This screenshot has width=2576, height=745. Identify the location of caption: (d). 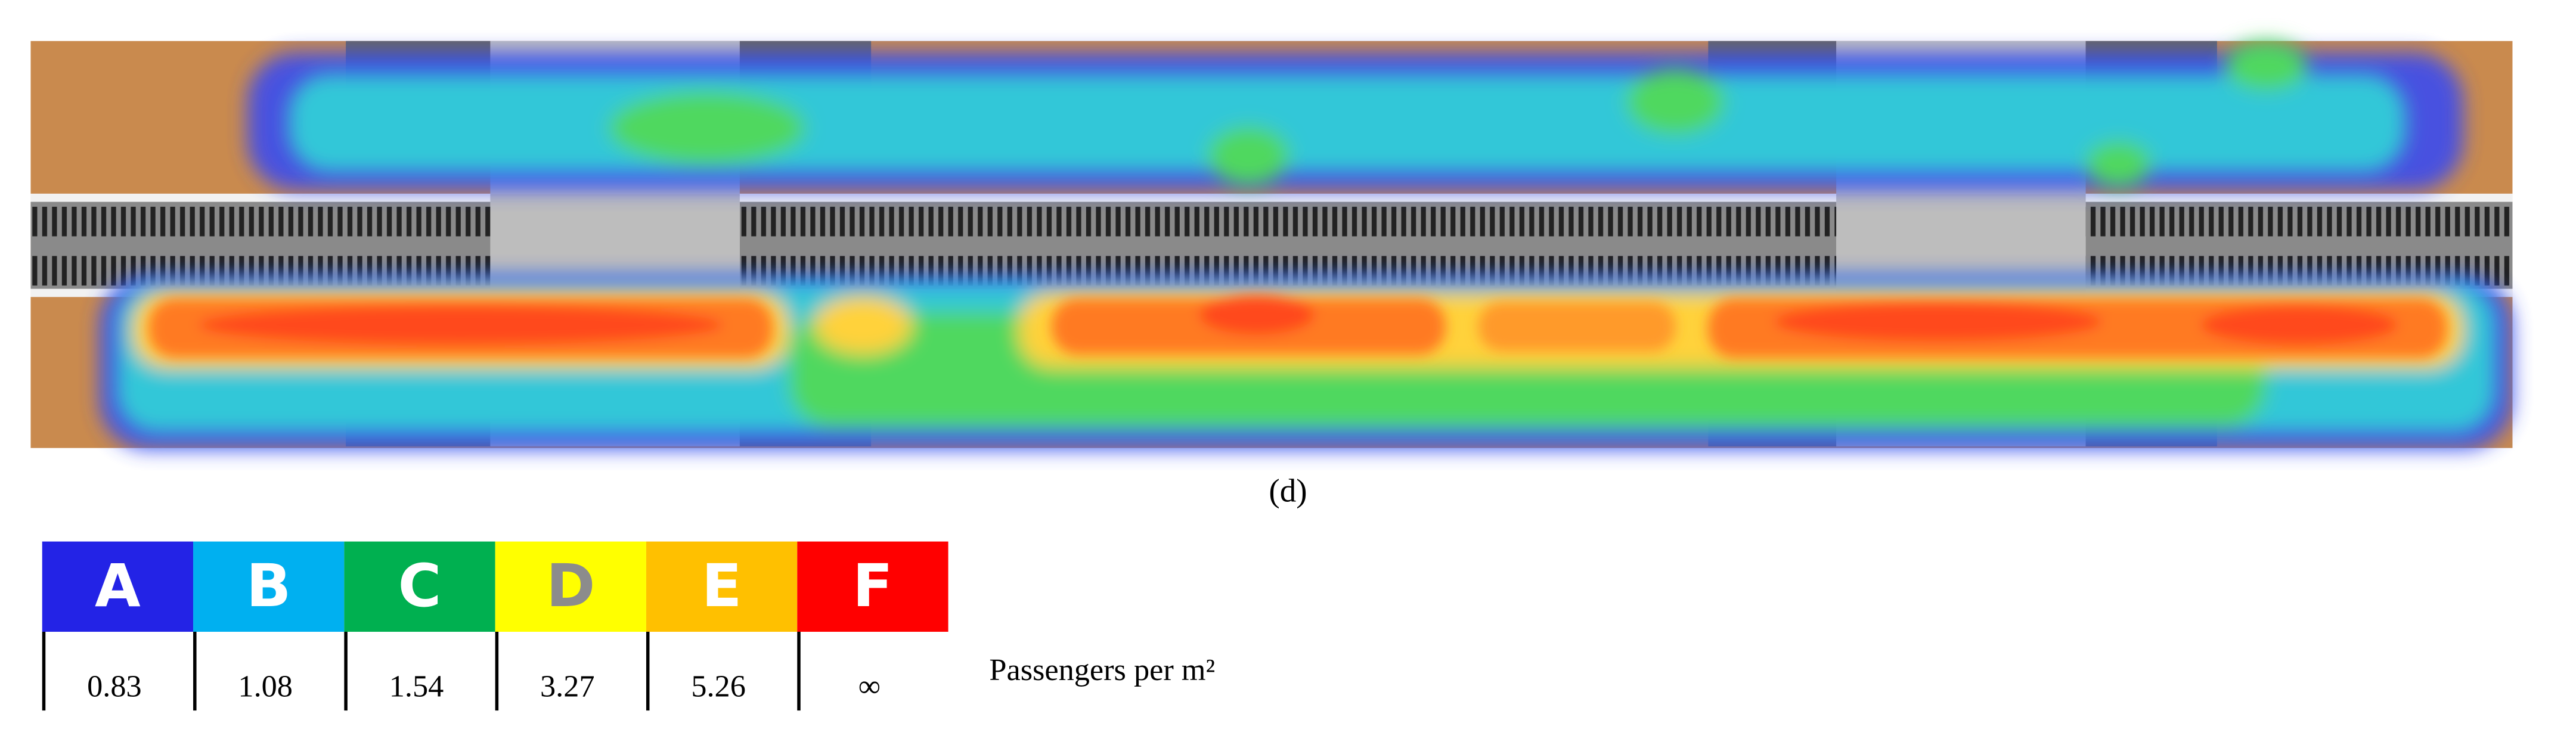
(1288, 490).